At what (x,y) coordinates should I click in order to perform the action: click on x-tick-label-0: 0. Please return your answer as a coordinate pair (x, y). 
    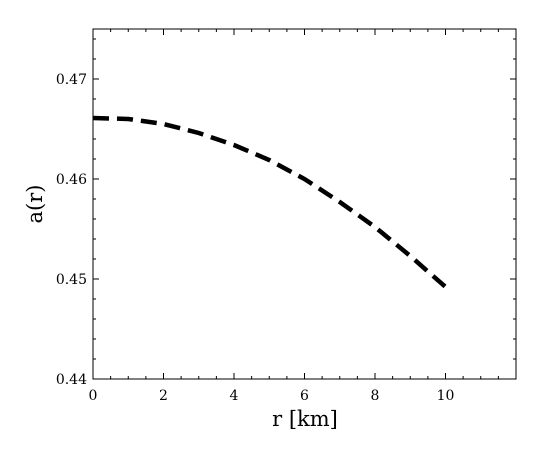
    Looking at the image, I should click on (93, 396).